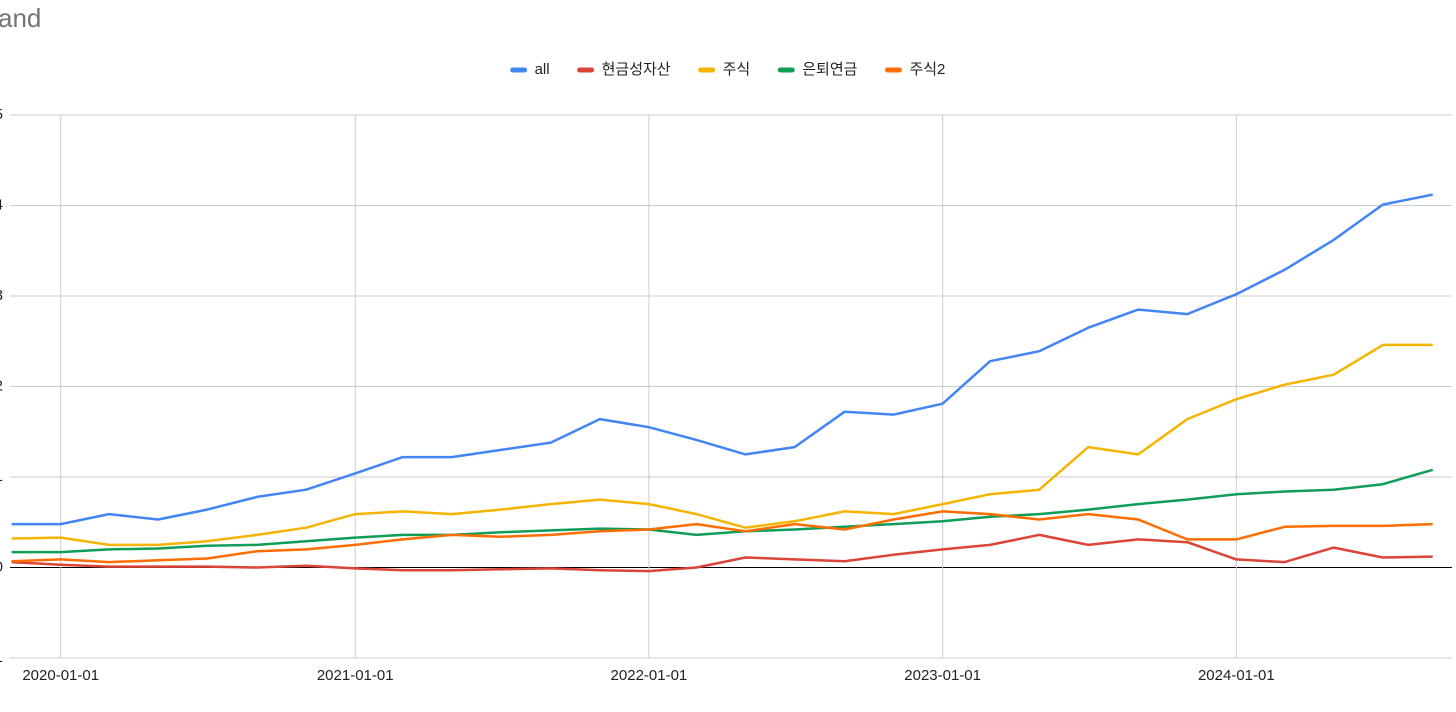 Image resolution: width=1456 pixels, height=712 pixels. I want to click on y-tick-label: -1, so click(1, 657).